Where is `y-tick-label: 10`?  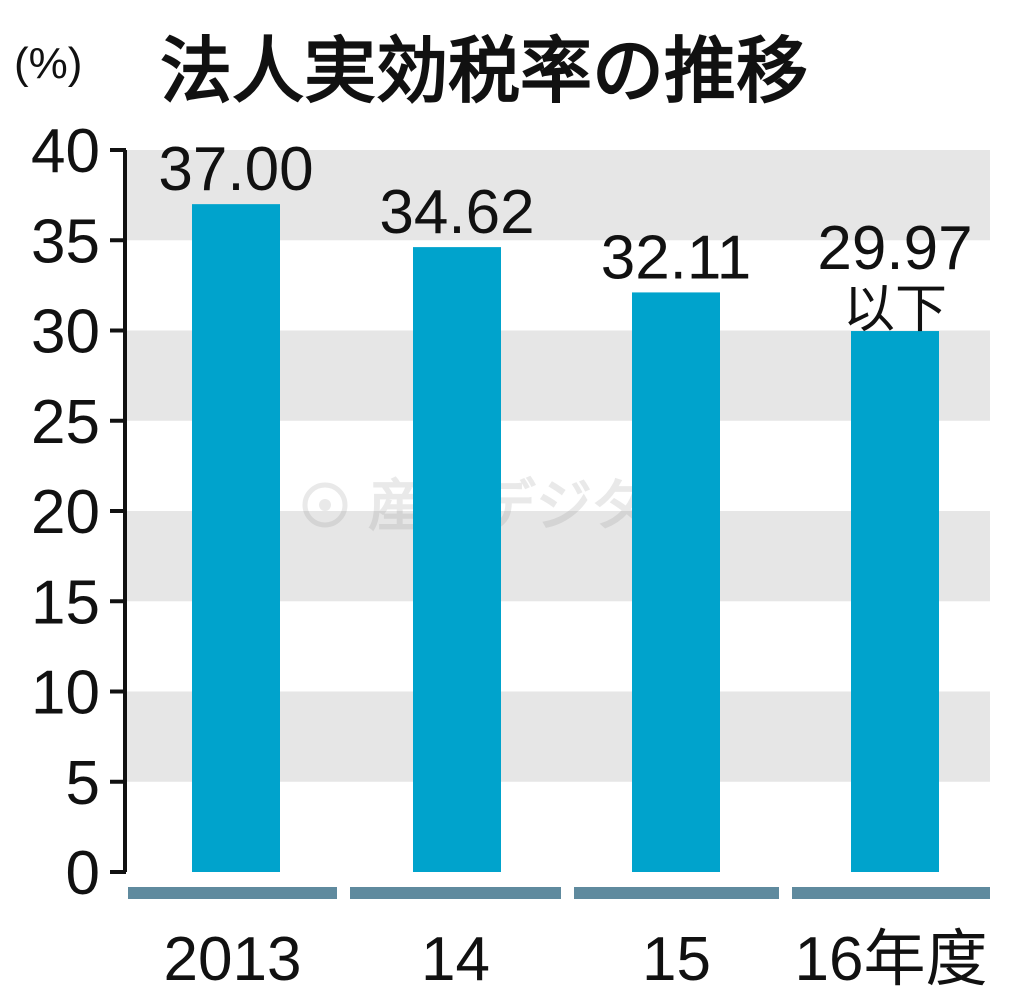
y-tick-label: 10 is located at coordinates (65, 693).